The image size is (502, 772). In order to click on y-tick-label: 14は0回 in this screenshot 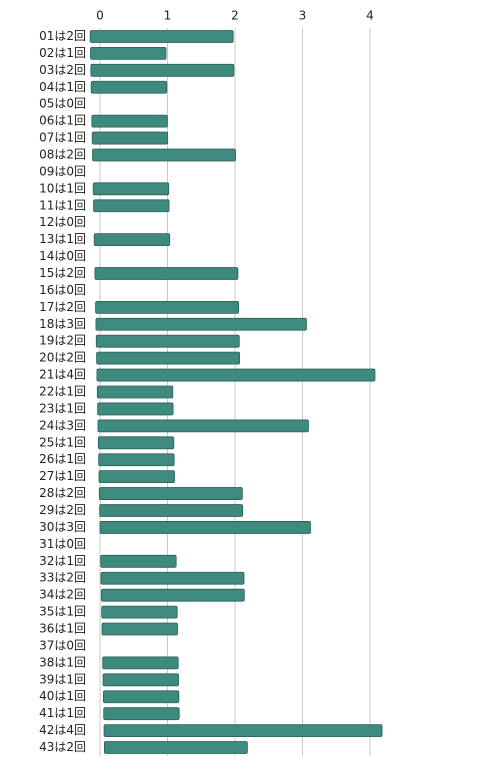, I will do `click(62, 256)`.